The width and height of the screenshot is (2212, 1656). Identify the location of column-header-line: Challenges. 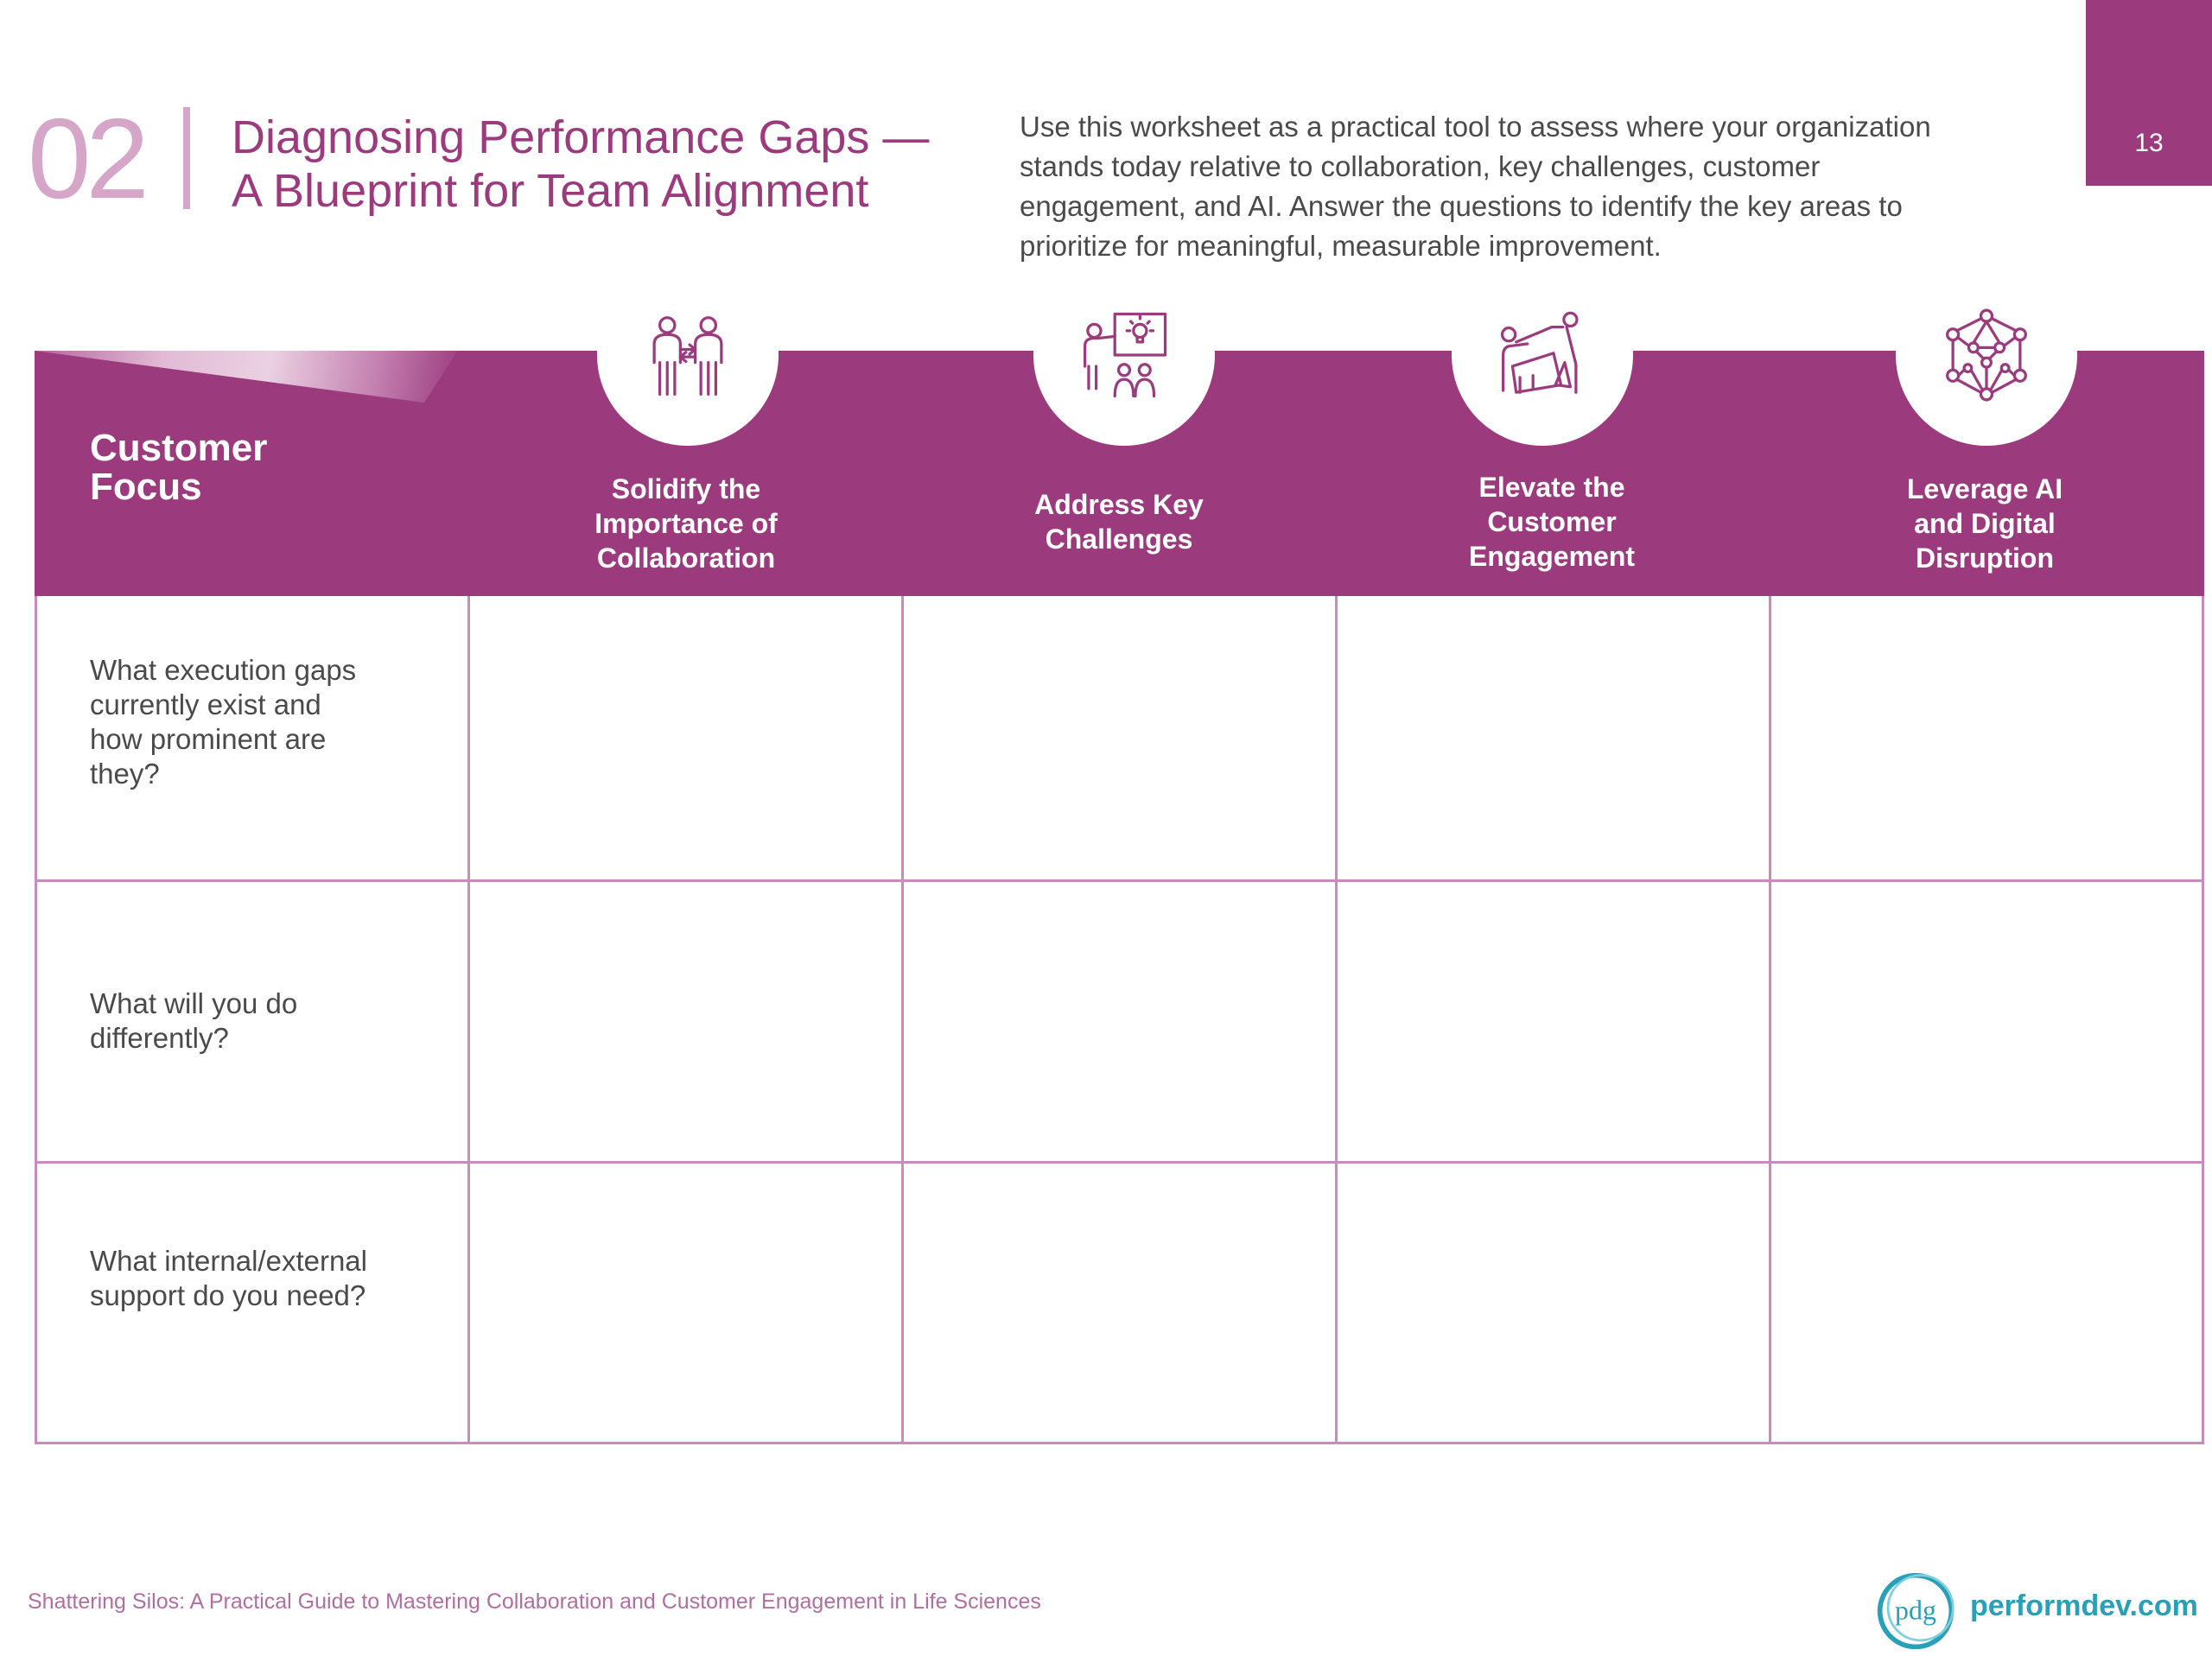
(1119, 539).